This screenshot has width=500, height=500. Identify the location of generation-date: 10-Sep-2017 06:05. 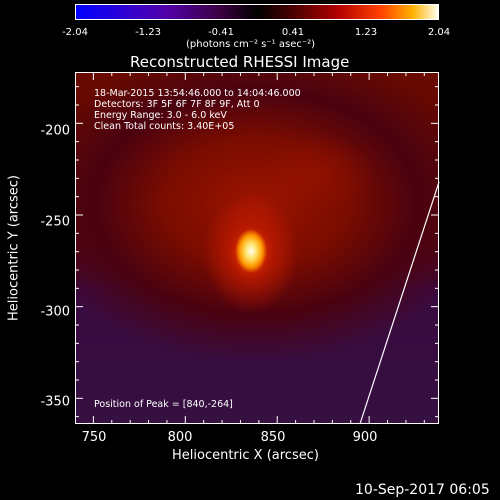
(422, 490).